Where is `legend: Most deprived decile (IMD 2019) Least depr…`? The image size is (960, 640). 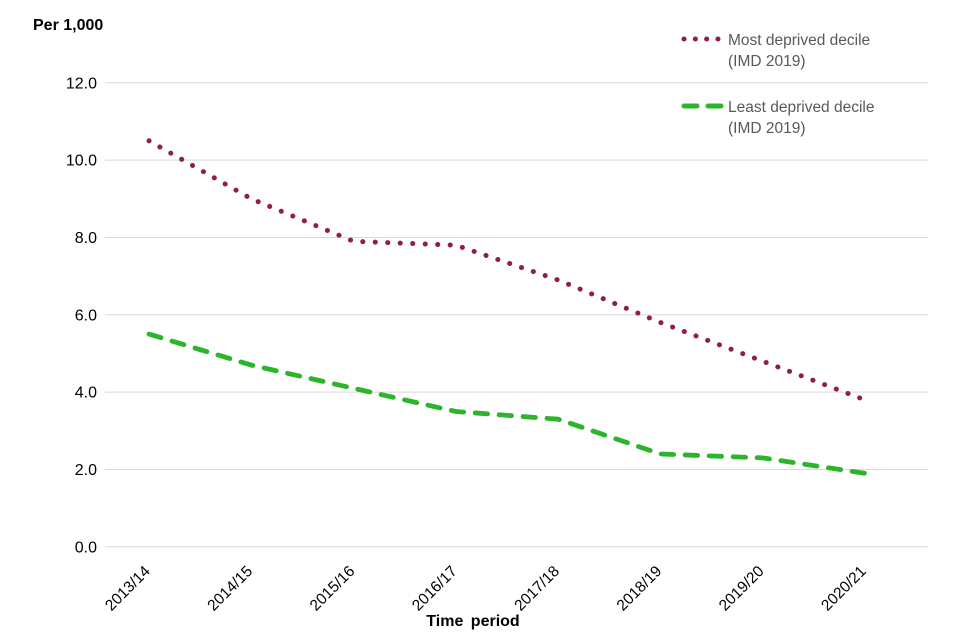 legend: Most deprived decile (IMD 2019) Least depr… is located at coordinates (778, 84).